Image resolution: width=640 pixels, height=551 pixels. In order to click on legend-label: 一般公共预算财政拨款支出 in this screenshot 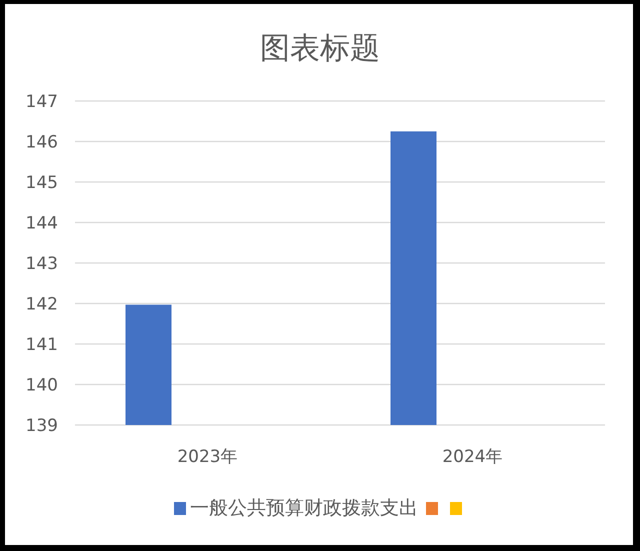, I will do `click(304, 508)`.